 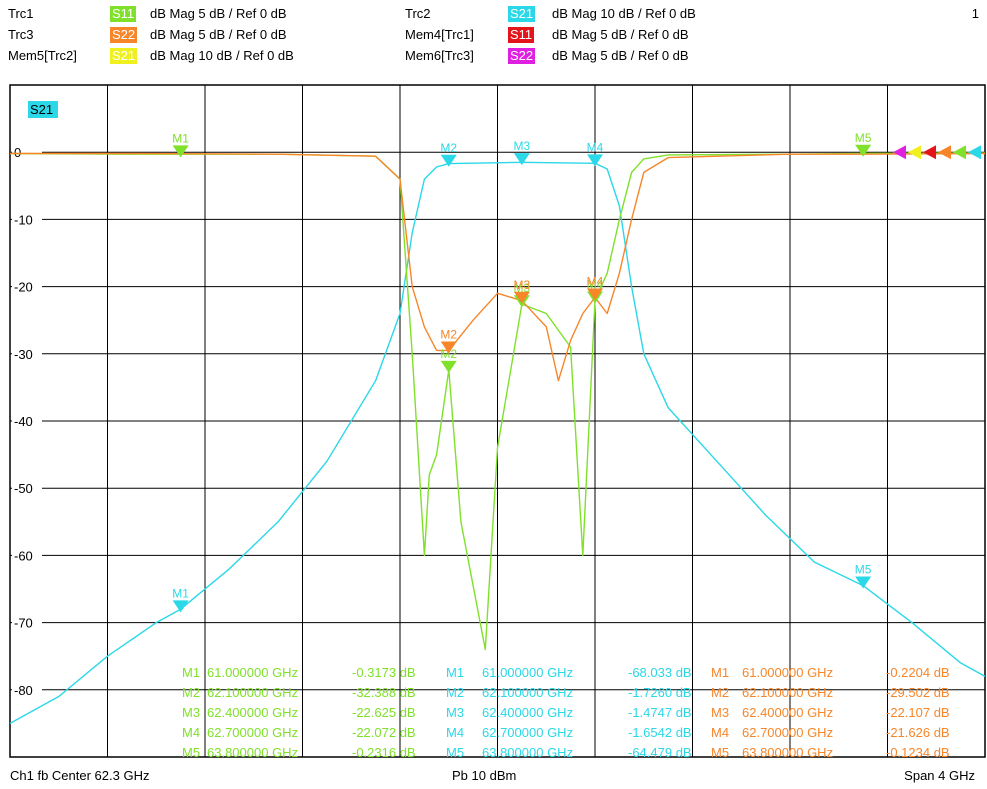 What do you see at coordinates (384, 712) in the screenshot?
I see `marker-readout-cell: -22.625 dB` at bounding box center [384, 712].